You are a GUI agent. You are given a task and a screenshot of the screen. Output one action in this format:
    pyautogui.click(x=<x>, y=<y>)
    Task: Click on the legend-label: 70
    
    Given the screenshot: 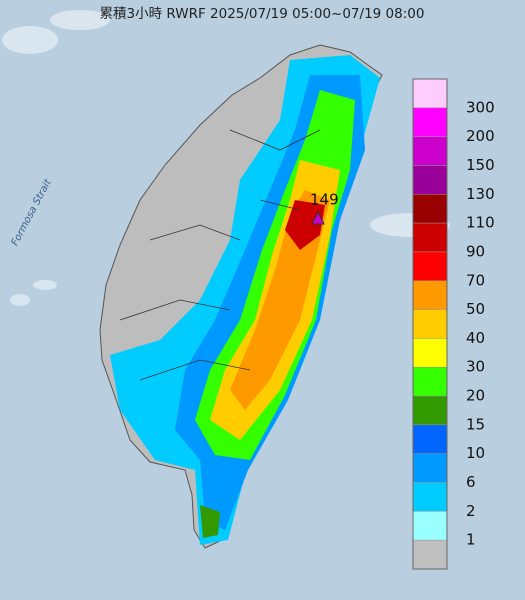 What is the action you would take?
    pyautogui.click(x=475, y=280)
    